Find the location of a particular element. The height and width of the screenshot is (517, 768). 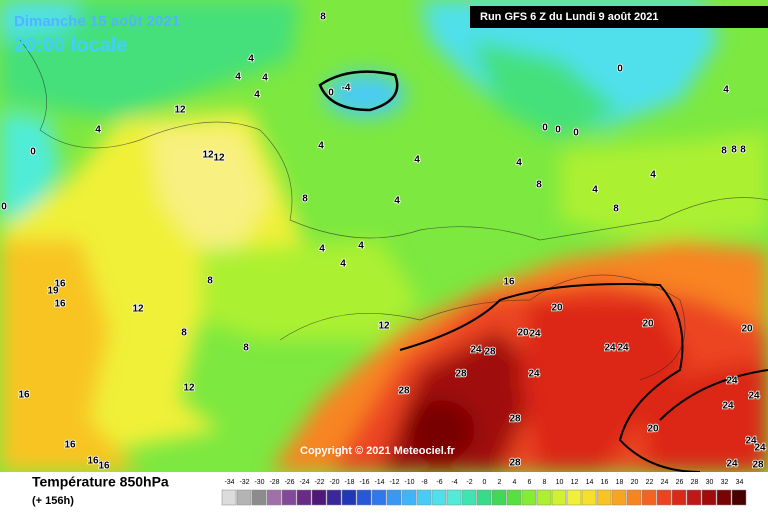

scale-label: 28 is located at coordinates (695, 482).